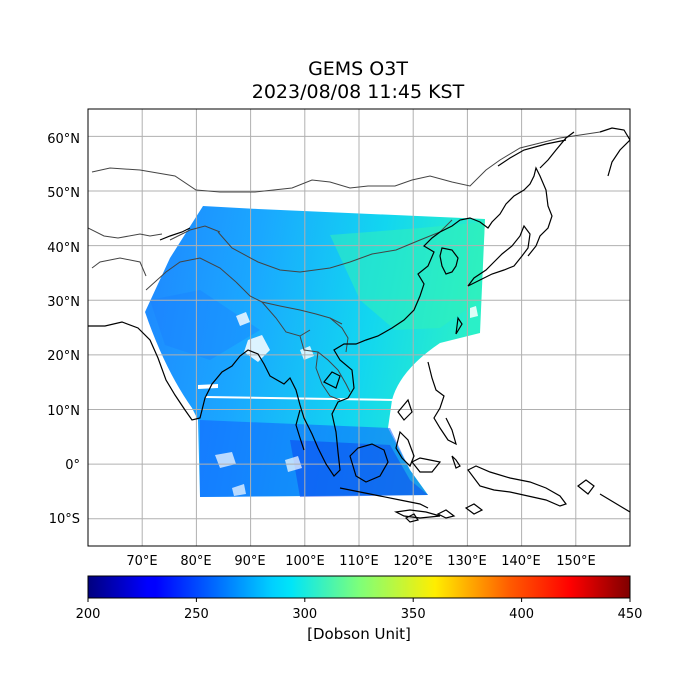  I want to click on lon-tick-label: 140°E, so click(521, 561).